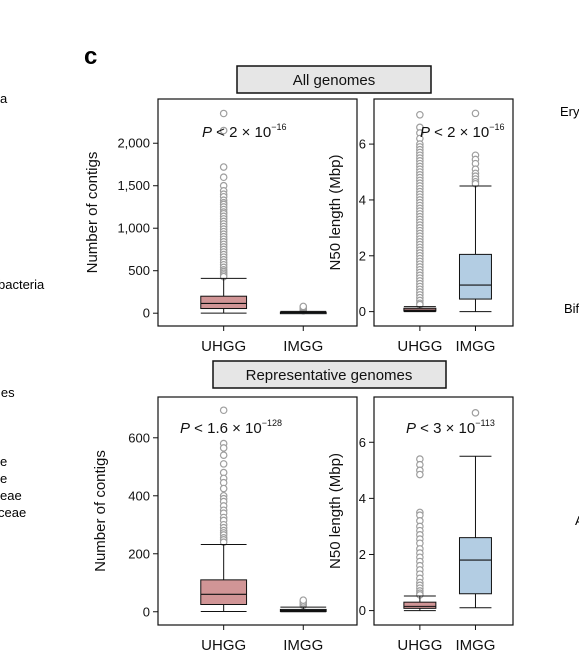 The width and height of the screenshot is (579, 659). What do you see at coordinates (11, 495) in the screenshot?
I see `edge-text-left-5: eae` at bounding box center [11, 495].